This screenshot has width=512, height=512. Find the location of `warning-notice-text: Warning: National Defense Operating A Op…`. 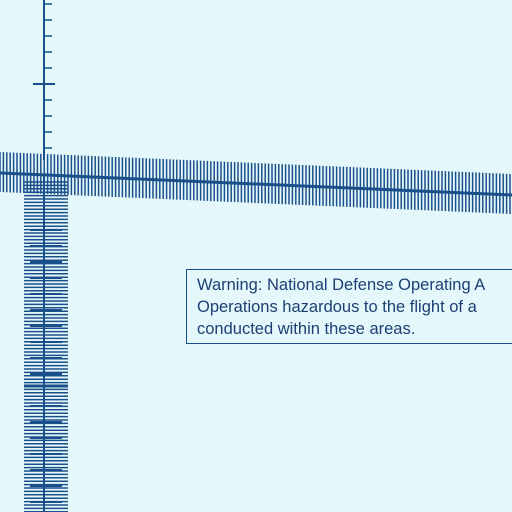

warning-notice-text: Warning: National Defense Operating A Op… is located at coordinates (341, 307).